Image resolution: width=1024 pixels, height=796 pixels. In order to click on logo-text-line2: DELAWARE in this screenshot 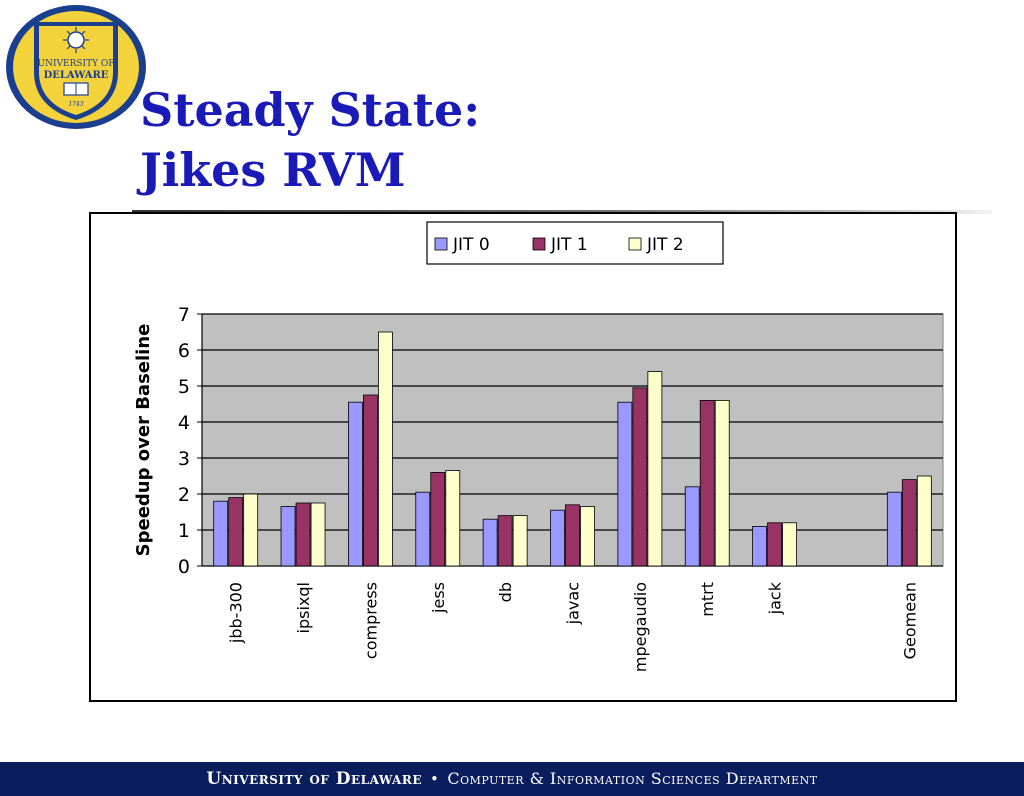, I will do `click(76, 75)`.